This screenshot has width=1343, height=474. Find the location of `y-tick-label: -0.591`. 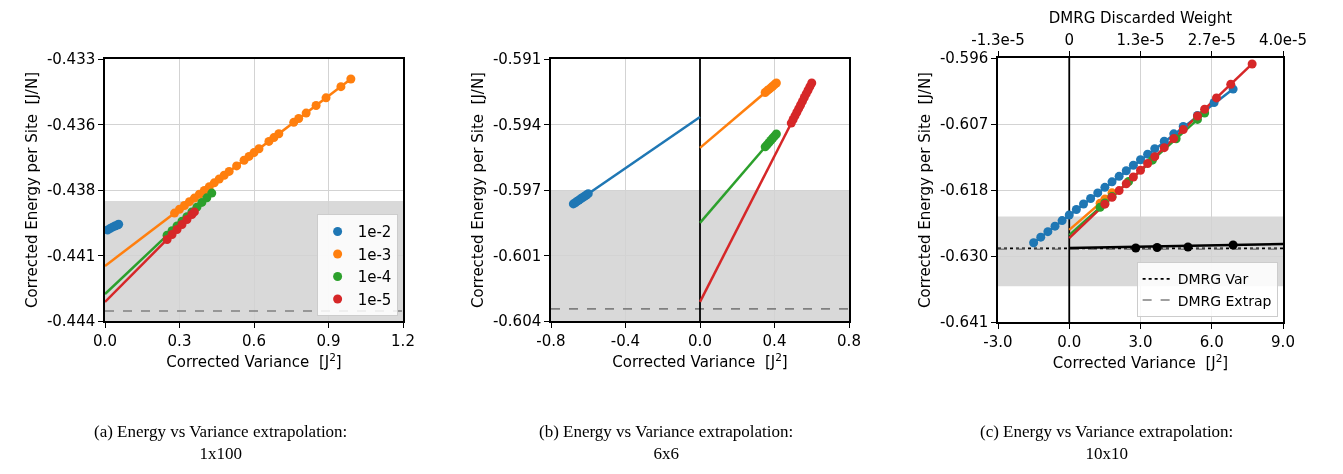

y-tick-label: -0.591 is located at coordinates (517, 59).